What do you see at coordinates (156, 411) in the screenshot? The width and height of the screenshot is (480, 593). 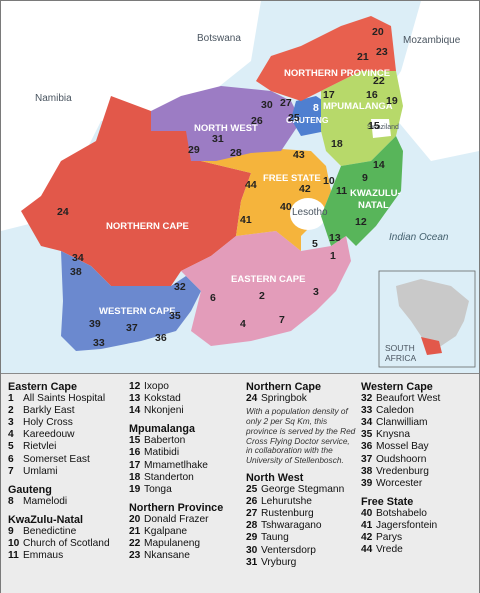 I see `legend-item: 14 Nkonjeni` at bounding box center [156, 411].